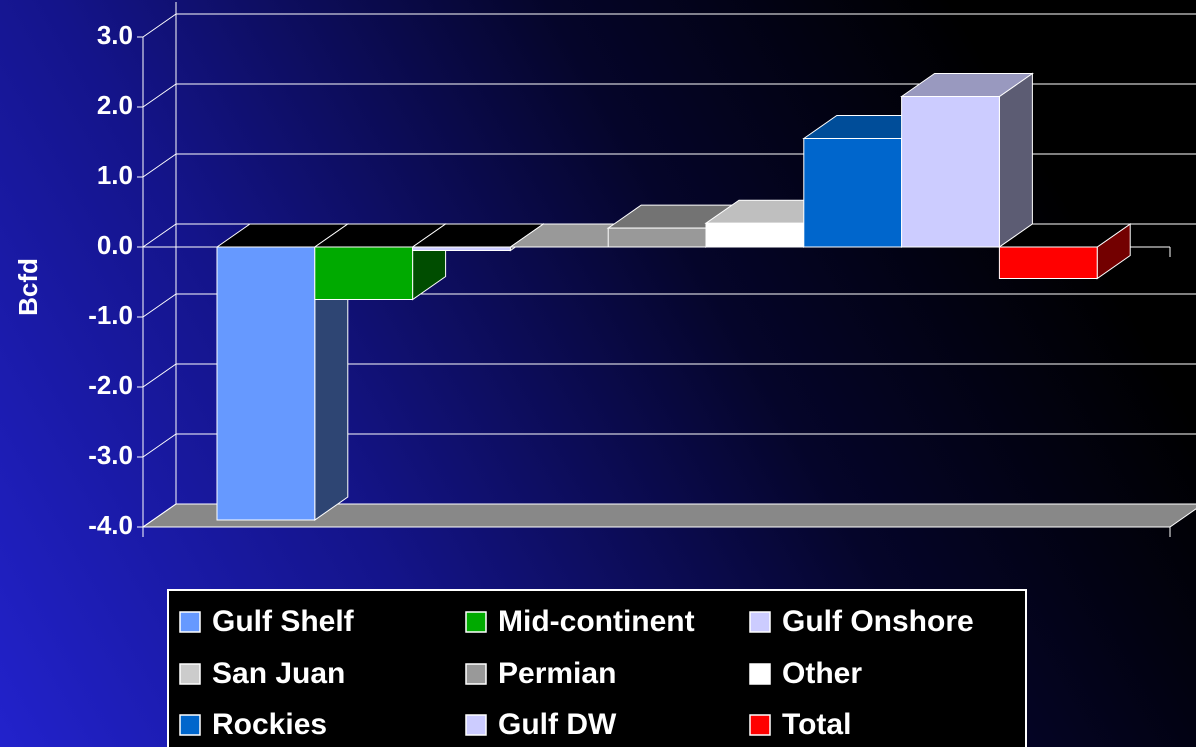 The height and width of the screenshot is (747, 1196). I want to click on y-axis-label: Bcfd, so click(28, 287).